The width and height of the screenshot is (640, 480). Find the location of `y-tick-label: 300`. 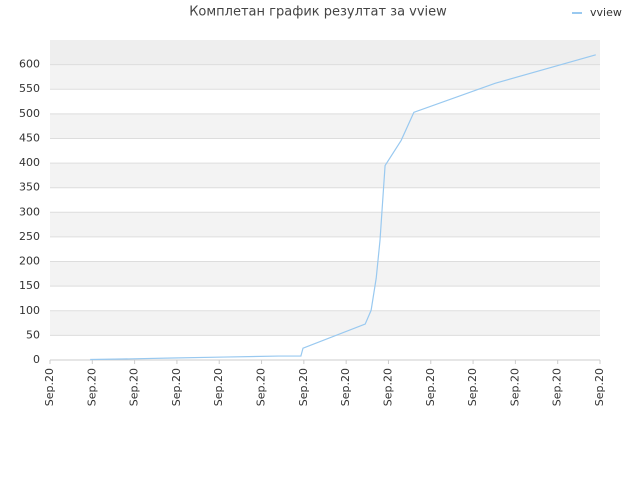

y-tick-label: 300 is located at coordinates (29, 211).